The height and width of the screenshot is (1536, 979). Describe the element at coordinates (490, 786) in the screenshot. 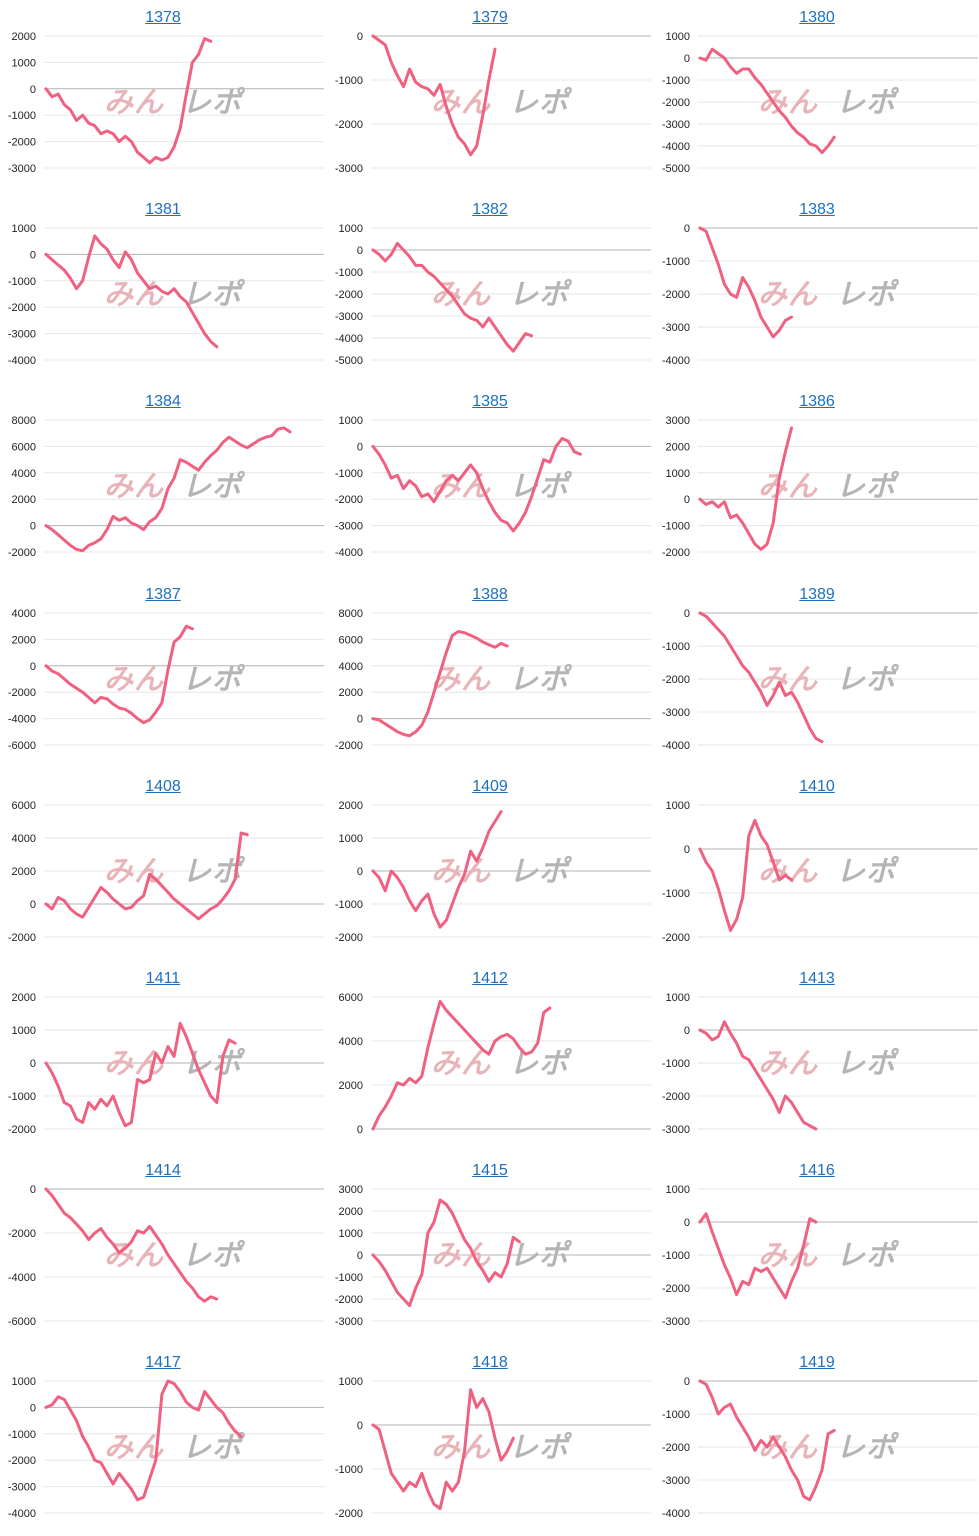

I see `chart-title-link: 1409` at that location.